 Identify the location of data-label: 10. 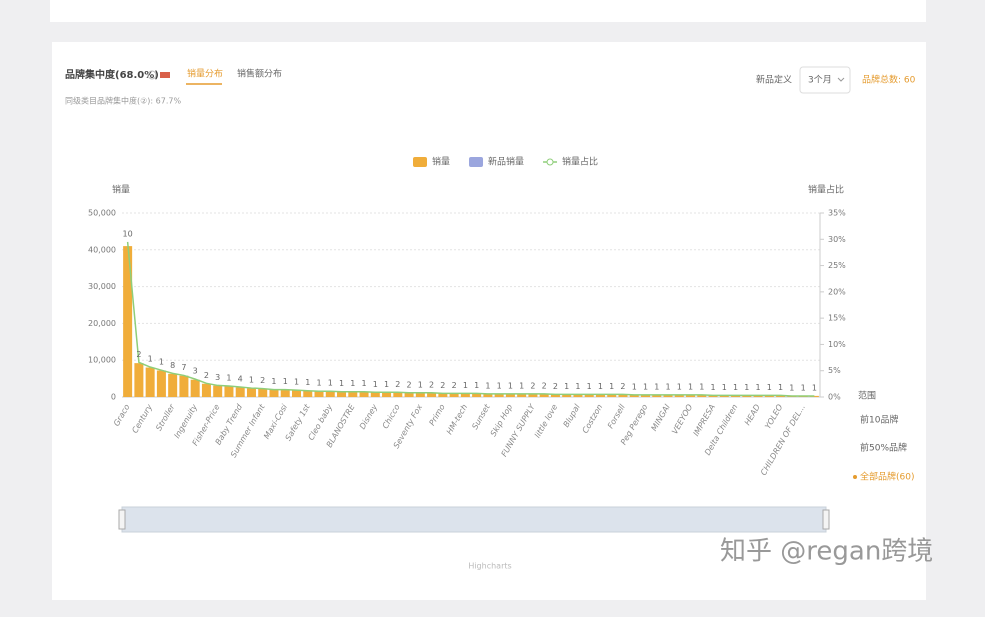
(128, 233).